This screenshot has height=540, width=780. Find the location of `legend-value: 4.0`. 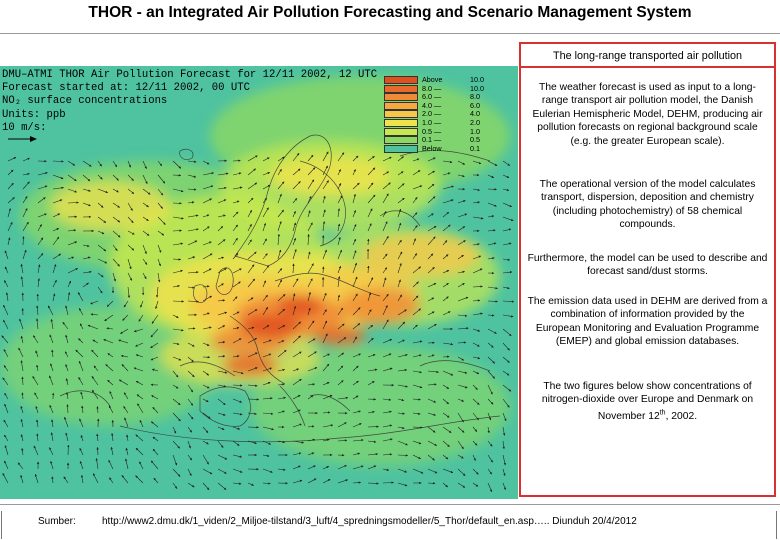

legend-value: 4.0 is located at coordinates (475, 114).